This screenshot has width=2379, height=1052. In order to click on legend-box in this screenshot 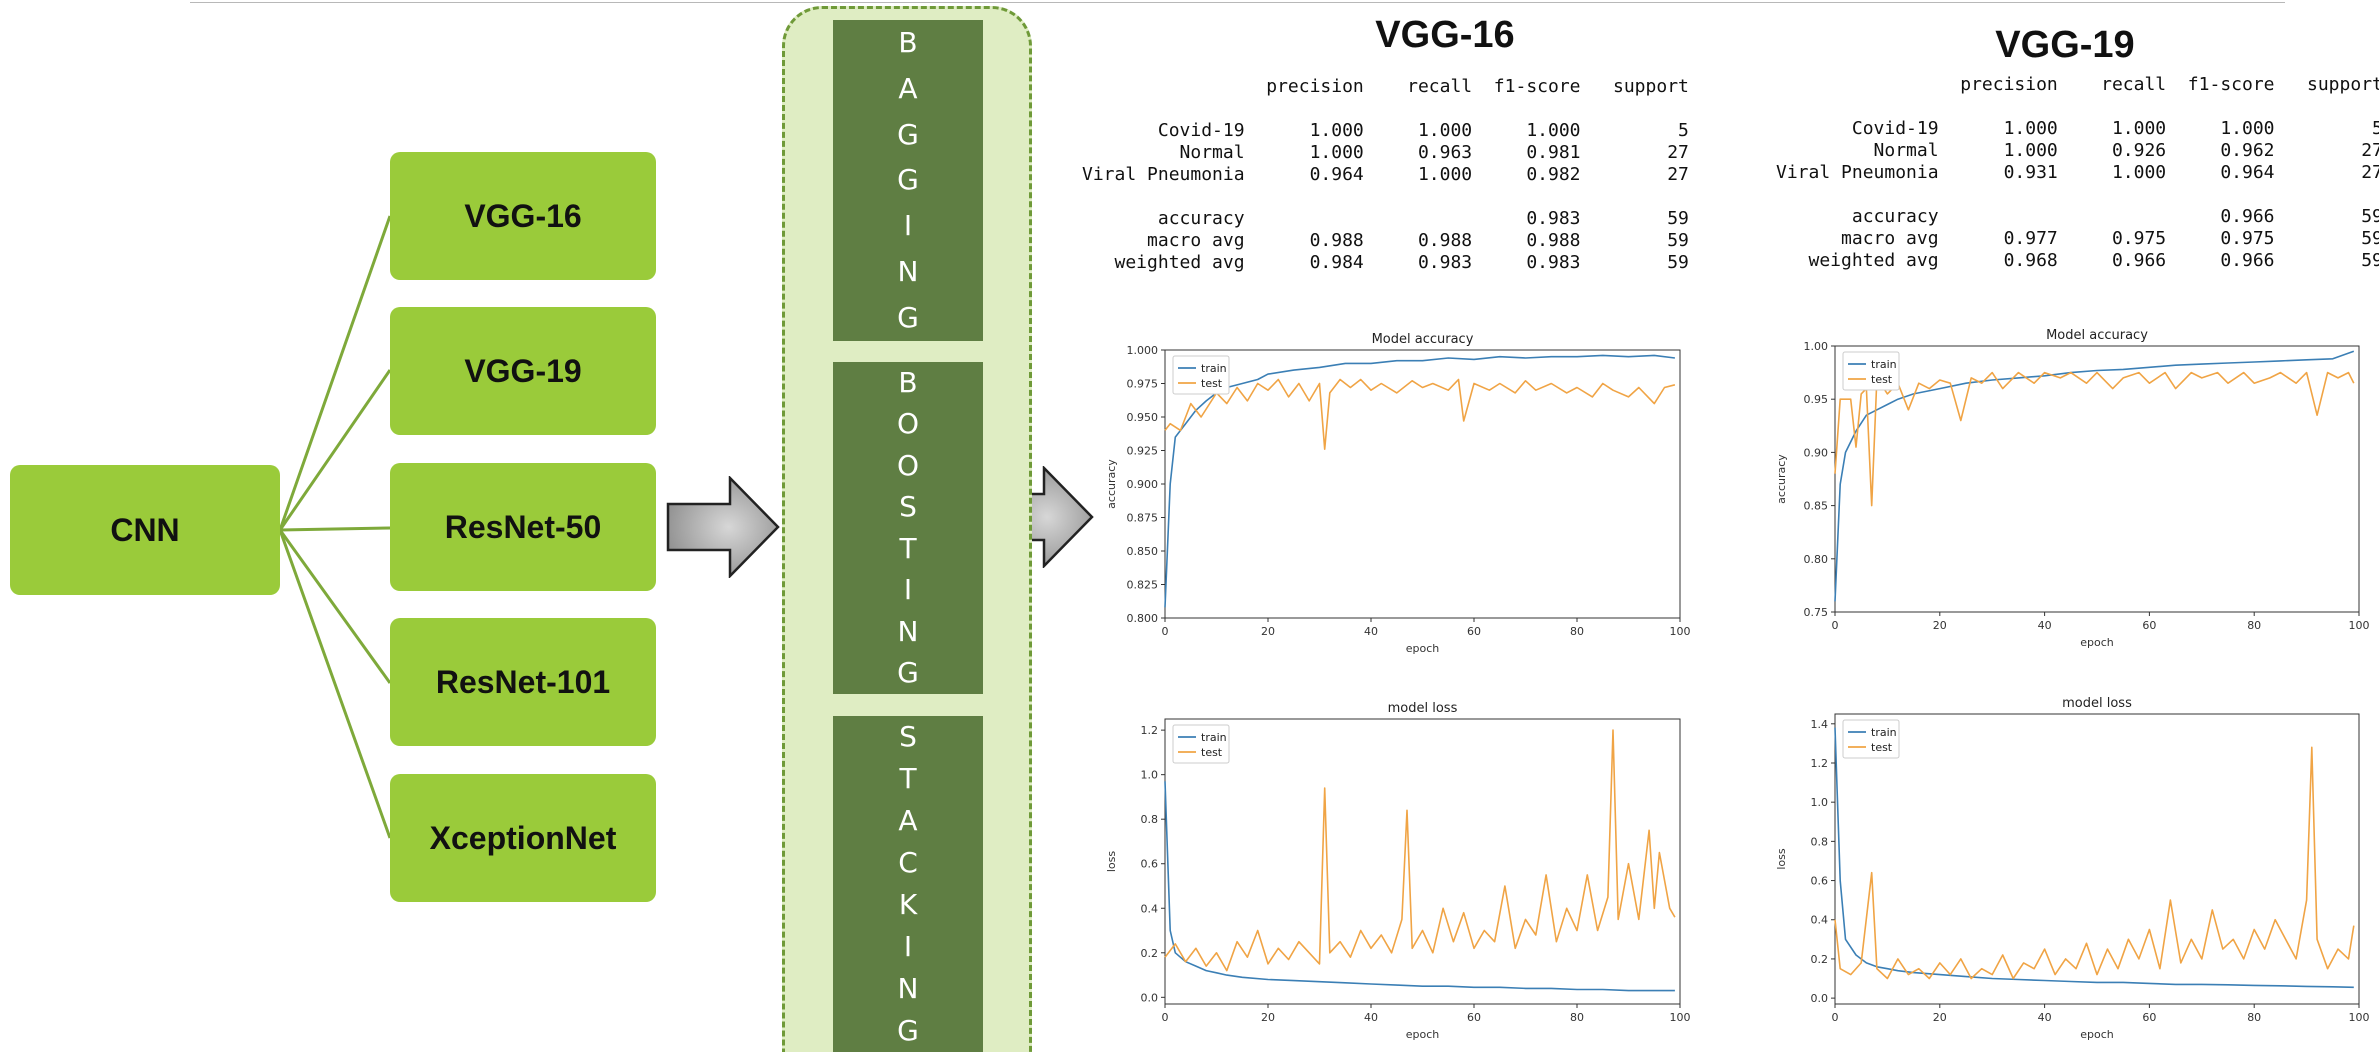, I will do `click(1871, 371)`.